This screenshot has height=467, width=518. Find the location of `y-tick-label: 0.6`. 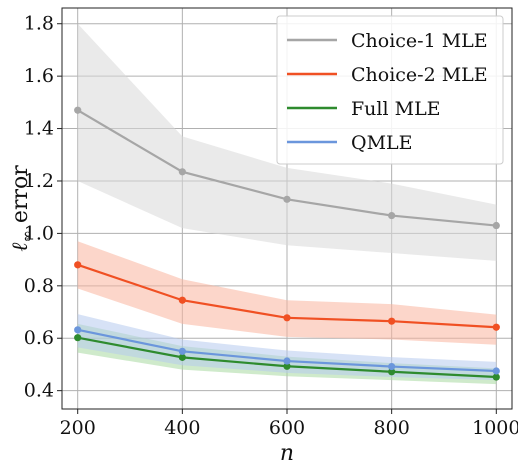

y-tick-label: 0.6 is located at coordinates (39, 338).